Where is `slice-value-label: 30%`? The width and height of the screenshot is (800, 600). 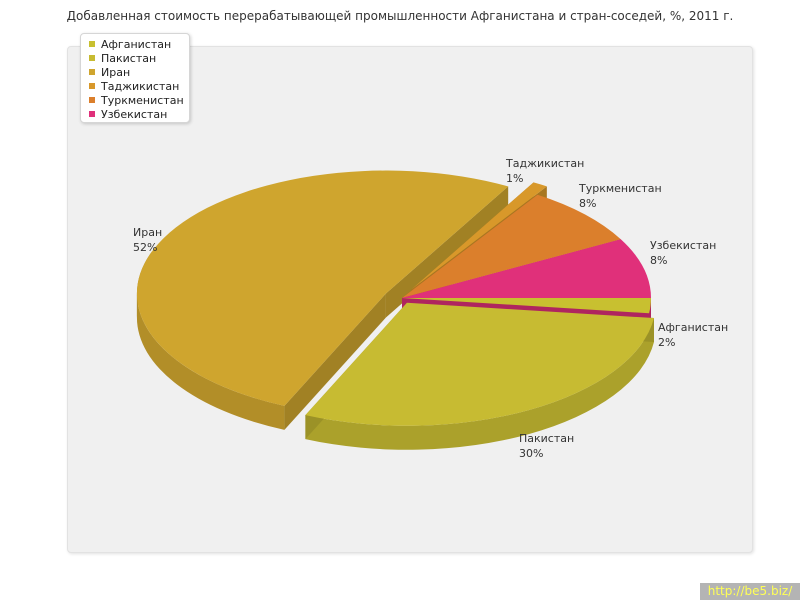
slice-value-label: 30% is located at coordinates (531, 453).